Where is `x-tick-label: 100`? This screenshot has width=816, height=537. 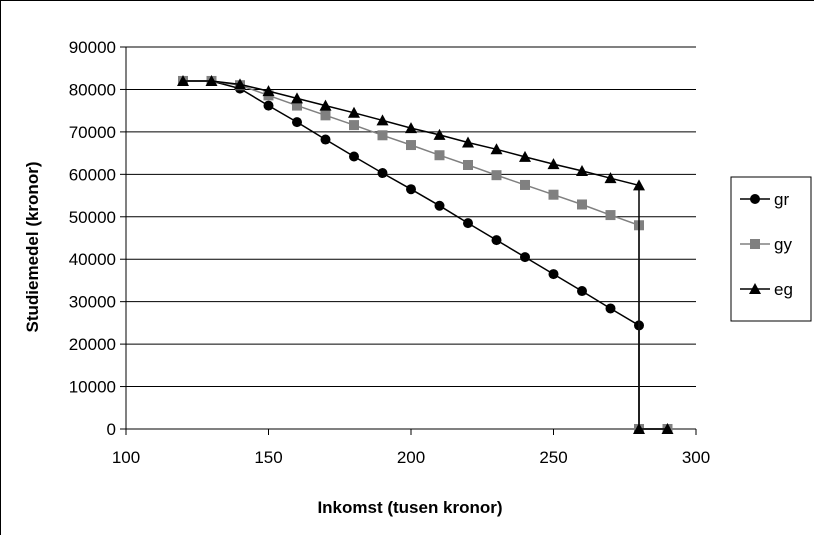 x-tick-label: 100 is located at coordinates (126, 457).